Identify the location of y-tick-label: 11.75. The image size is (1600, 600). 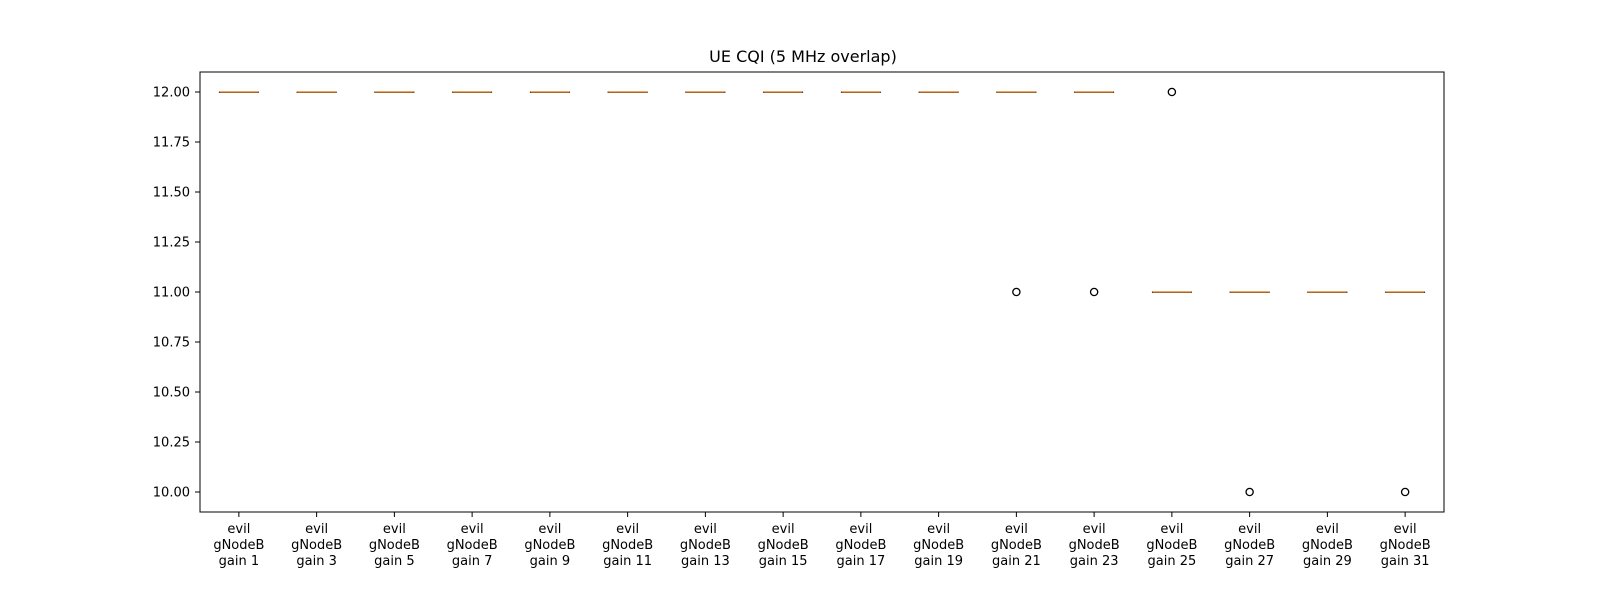
(171, 143).